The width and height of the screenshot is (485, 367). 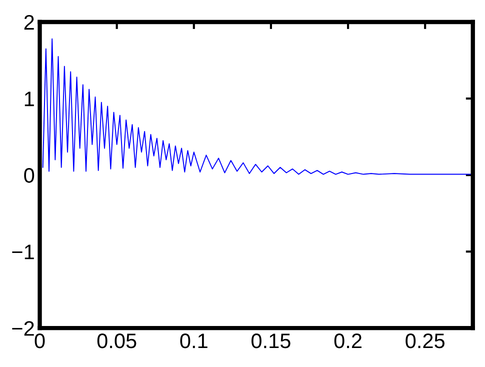 I want to click on x-tick-label: 0.15, so click(x=271, y=341).